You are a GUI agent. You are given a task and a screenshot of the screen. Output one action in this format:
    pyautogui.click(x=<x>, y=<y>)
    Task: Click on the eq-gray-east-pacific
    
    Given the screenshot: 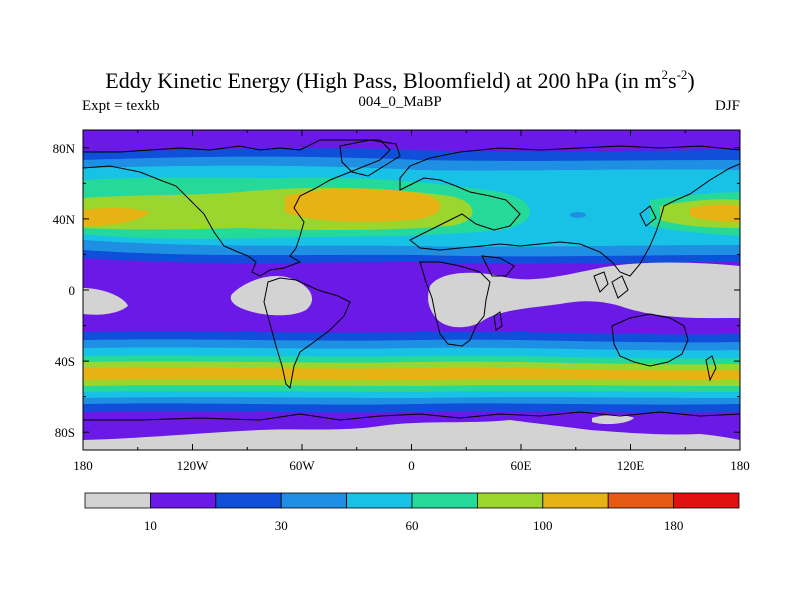 What is the action you would take?
    pyautogui.click(x=105, y=301)
    